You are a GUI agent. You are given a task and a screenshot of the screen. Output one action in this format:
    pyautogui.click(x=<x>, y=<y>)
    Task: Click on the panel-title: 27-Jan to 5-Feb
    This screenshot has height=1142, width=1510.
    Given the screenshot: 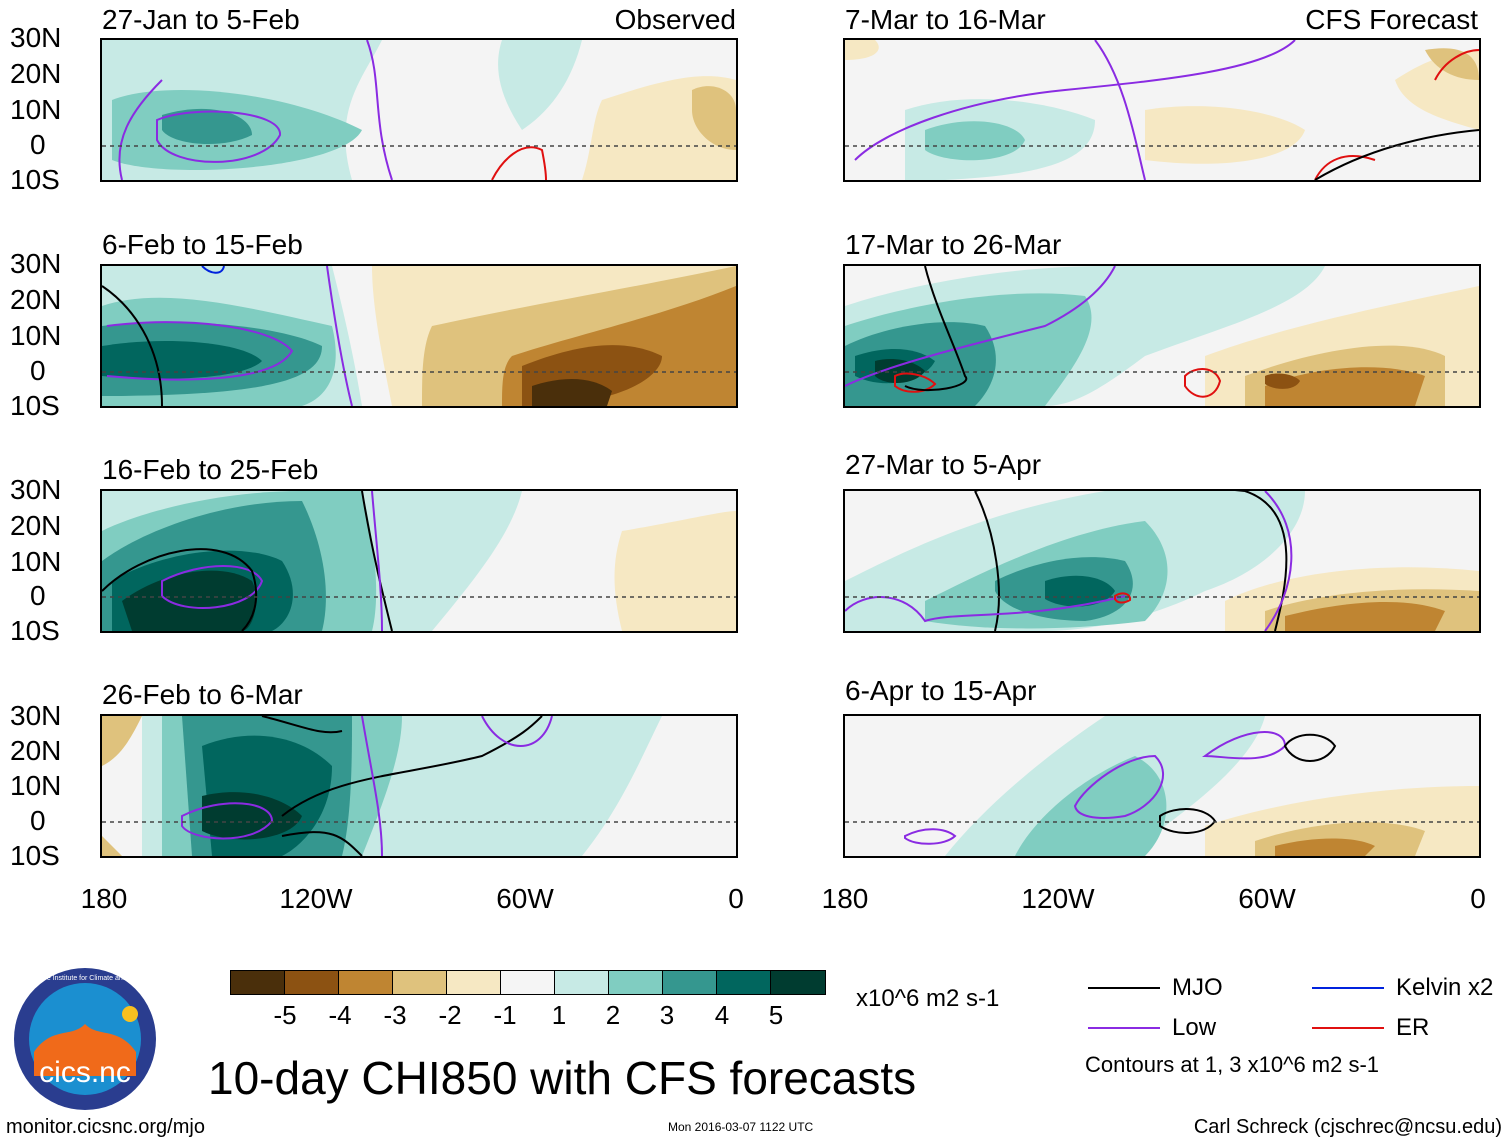 What is the action you would take?
    pyautogui.click(x=201, y=19)
    